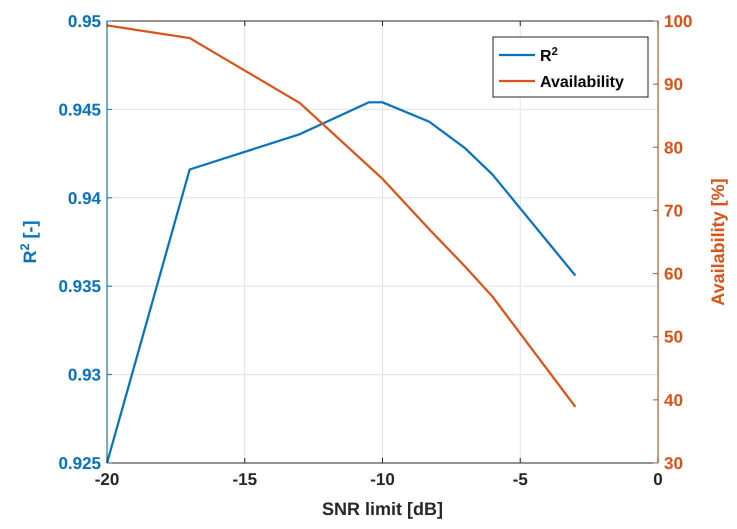 The width and height of the screenshot is (737, 529). What do you see at coordinates (673, 210) in the screenshot?
I see `y2-tick-label: 70` at bounding box center [673, 210].